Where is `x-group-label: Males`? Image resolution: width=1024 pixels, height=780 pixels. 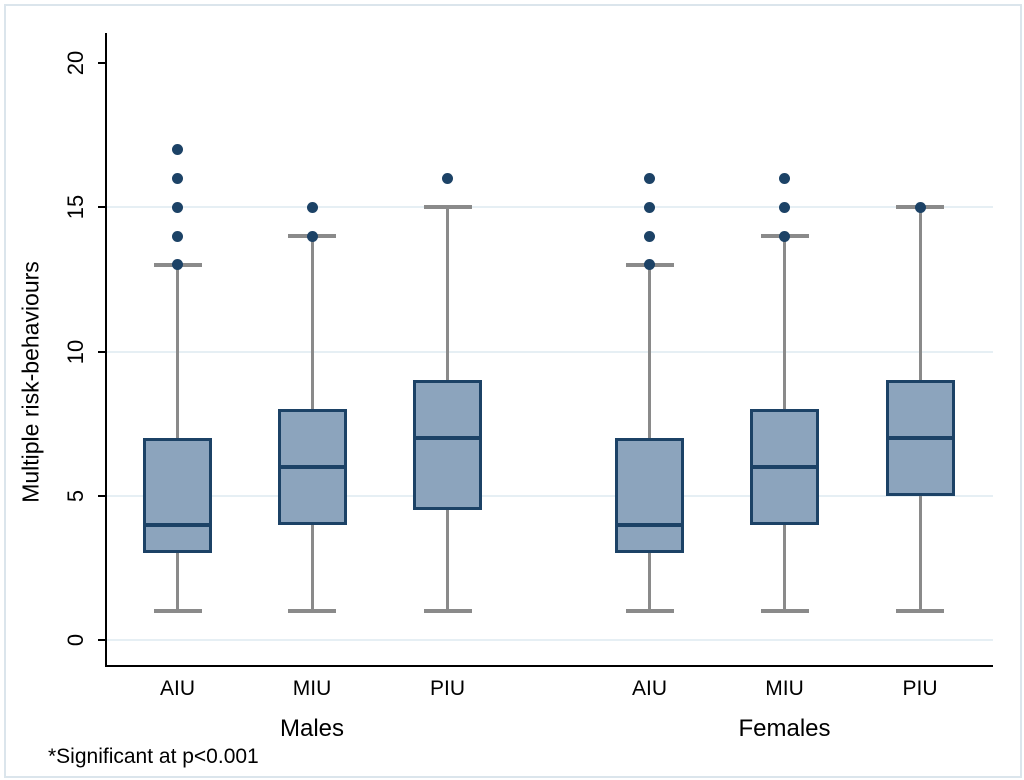
x-group-label: Males is located at coordinates (312, 728).